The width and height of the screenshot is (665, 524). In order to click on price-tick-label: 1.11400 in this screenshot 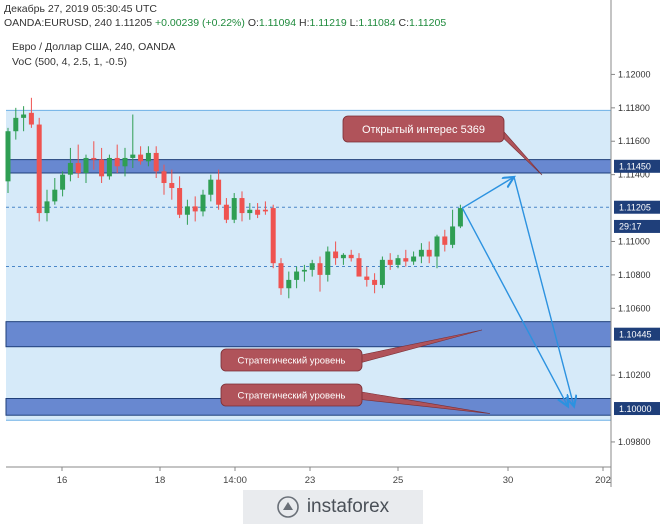, I will do `click(634, 175)`.